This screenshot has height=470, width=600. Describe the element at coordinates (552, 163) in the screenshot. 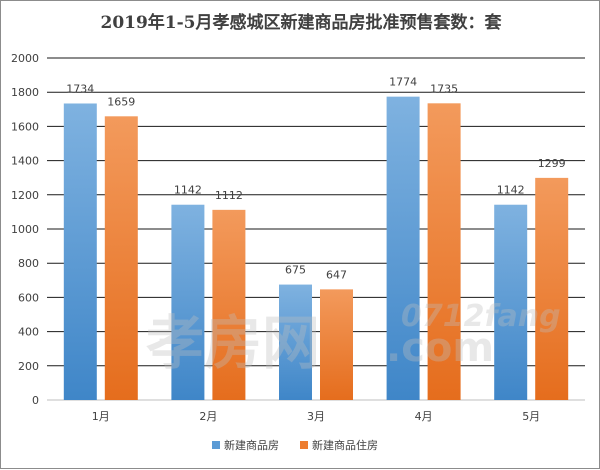

I see `data-label: 1299` at that location.